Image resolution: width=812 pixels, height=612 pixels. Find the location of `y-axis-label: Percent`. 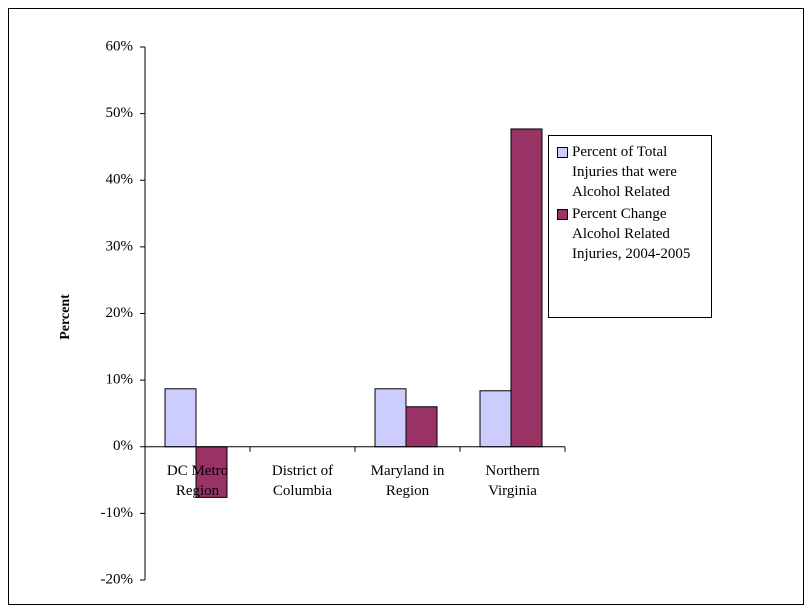

y-axis-label: Percent is located at coordinates (65, 317).